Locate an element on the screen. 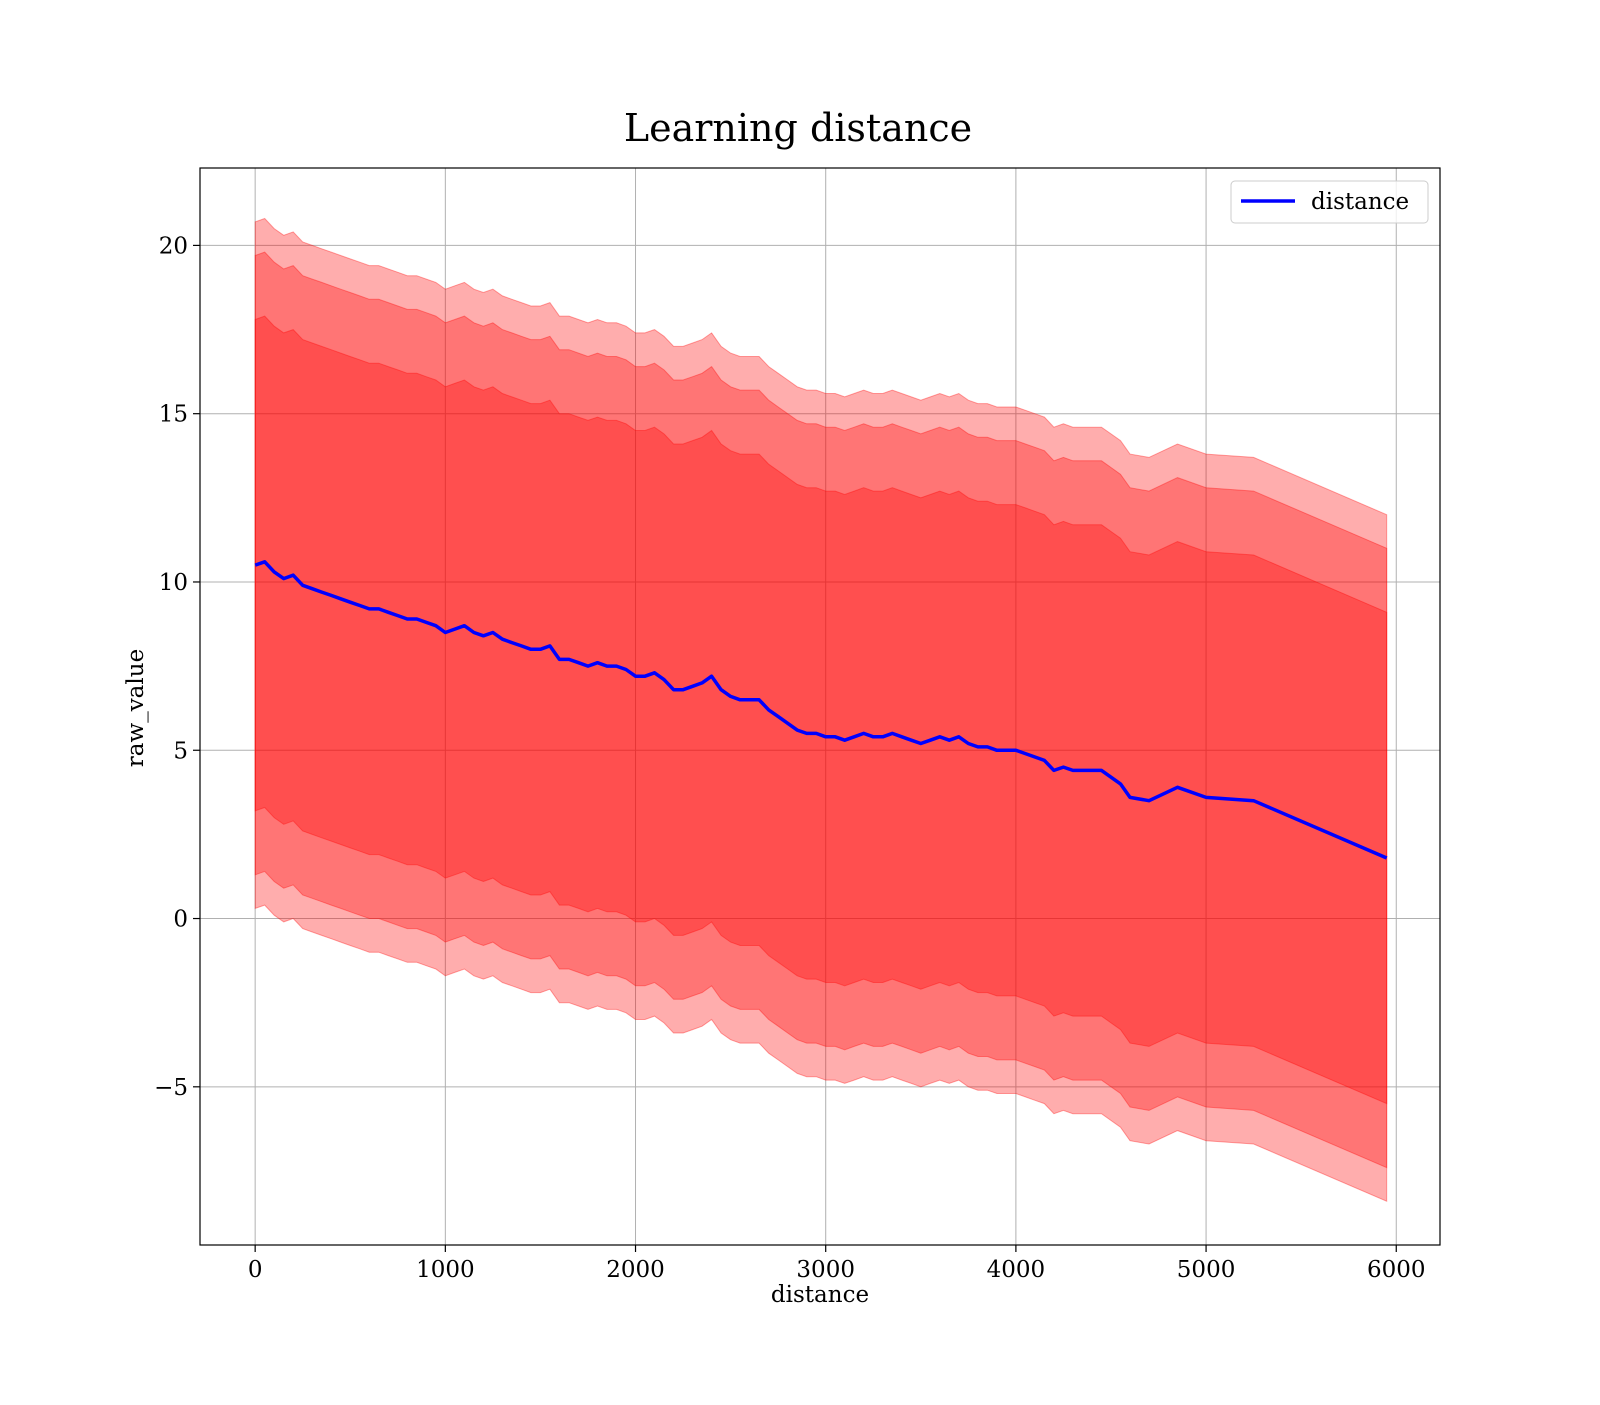  y-axis-label: raw_value is located at coordinates (136, 708).